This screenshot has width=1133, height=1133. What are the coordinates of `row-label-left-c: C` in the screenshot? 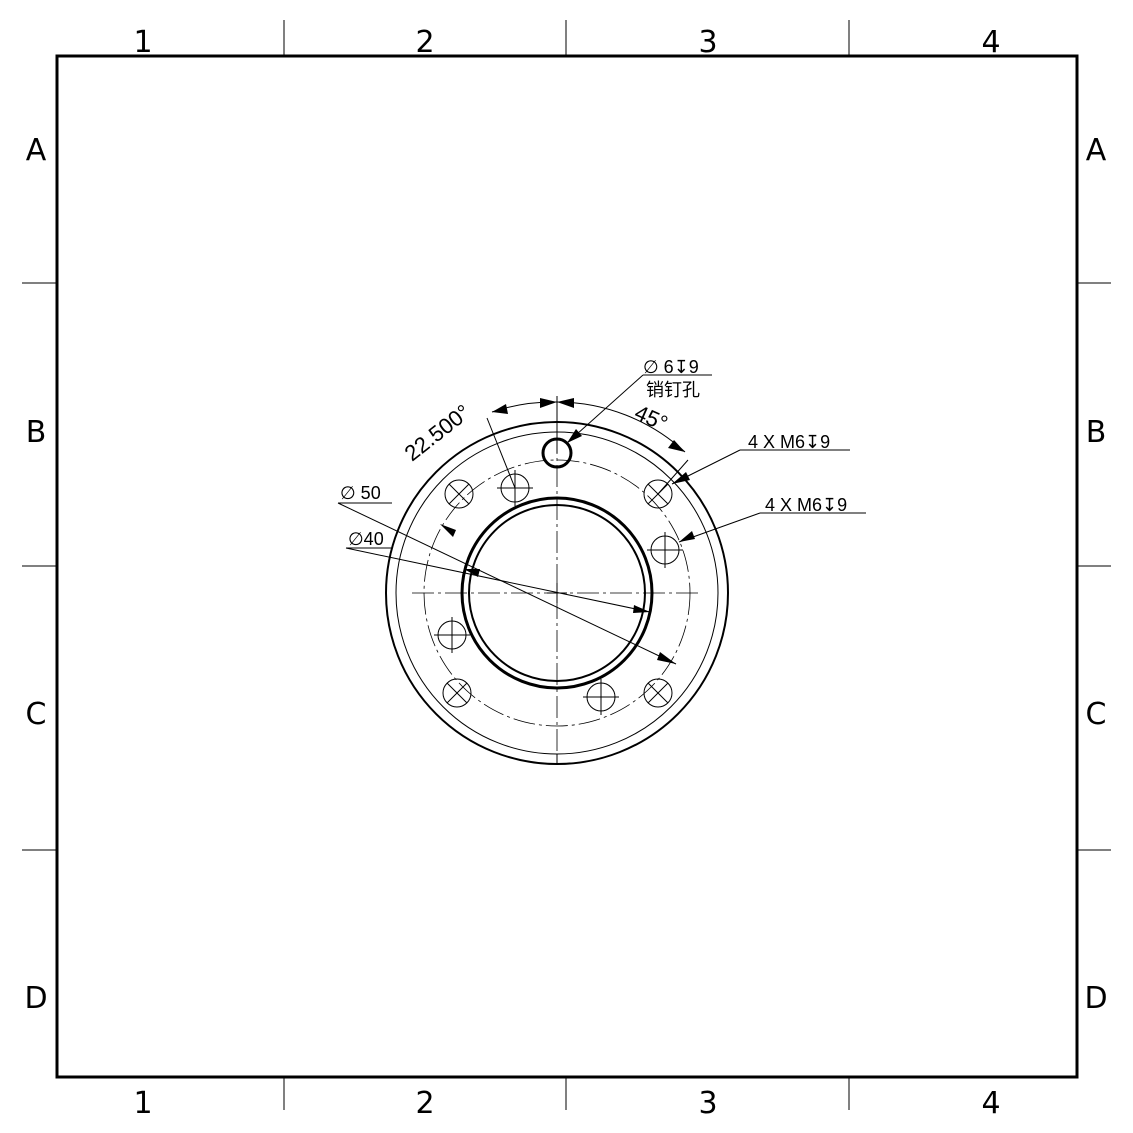 It's located at (36, 714).